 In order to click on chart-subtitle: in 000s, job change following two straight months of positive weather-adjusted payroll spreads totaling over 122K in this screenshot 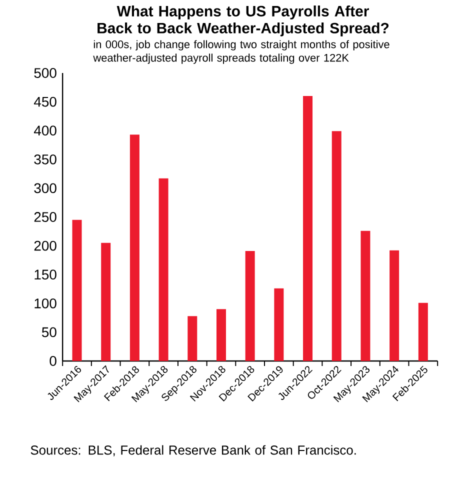, I will do `click(241, 52)`.